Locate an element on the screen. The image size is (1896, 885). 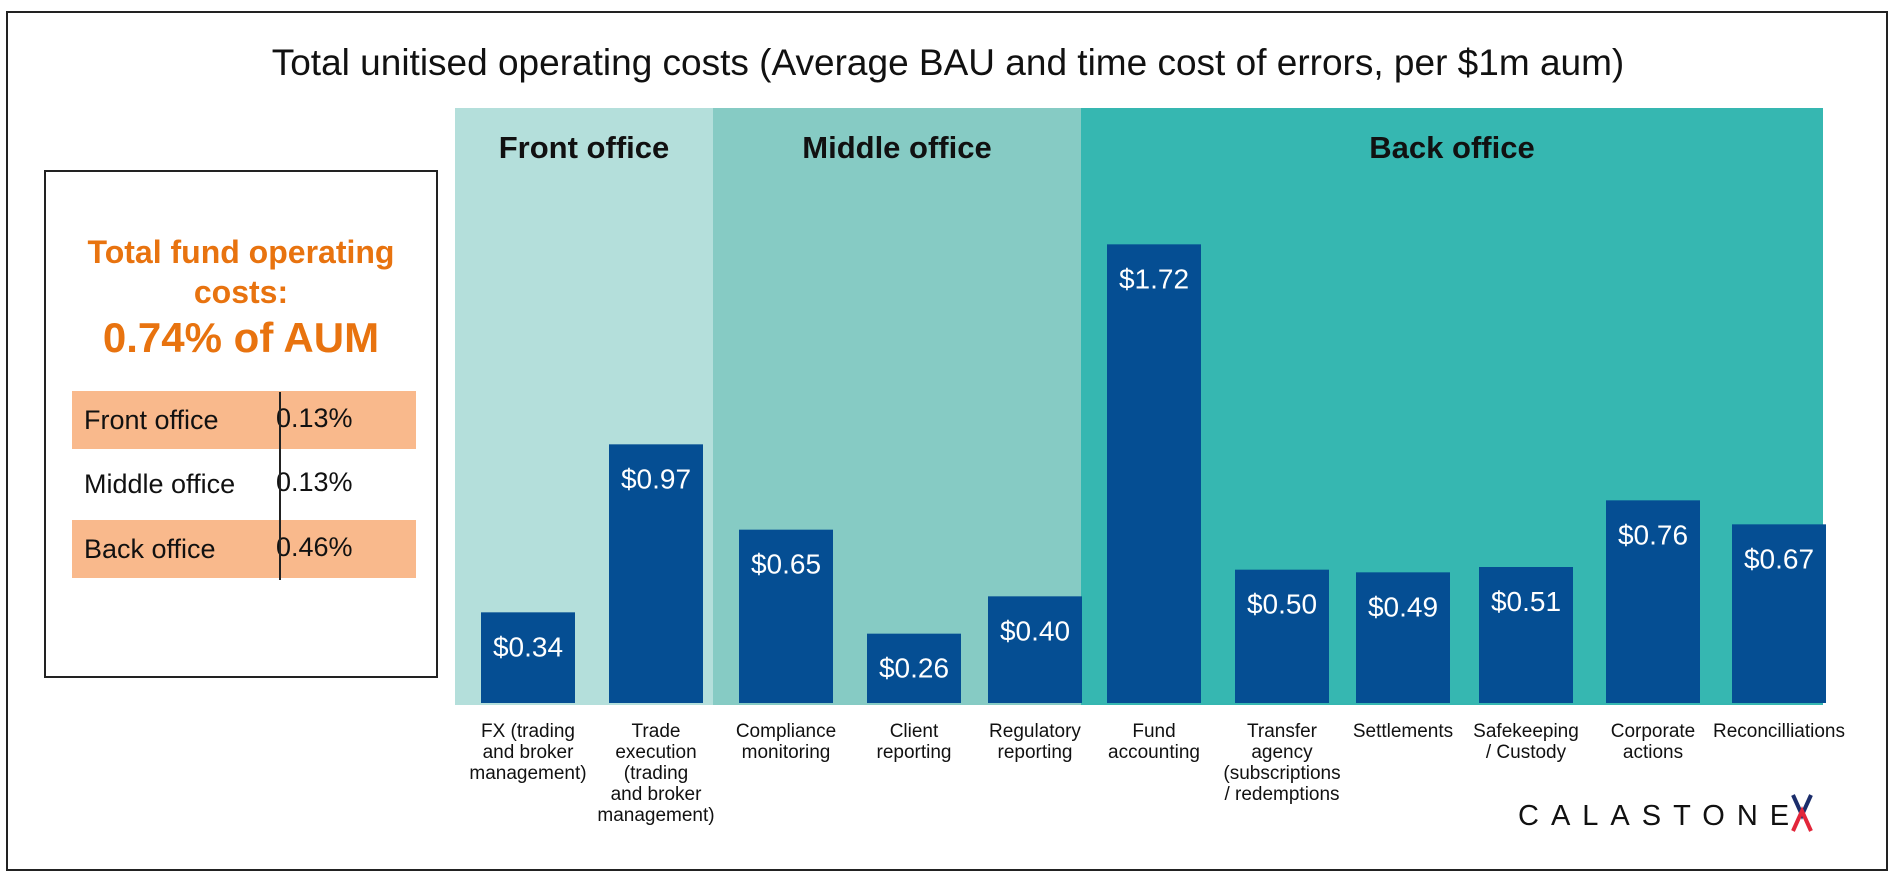
category-label: monitoring is located at coordinates (786, 752).